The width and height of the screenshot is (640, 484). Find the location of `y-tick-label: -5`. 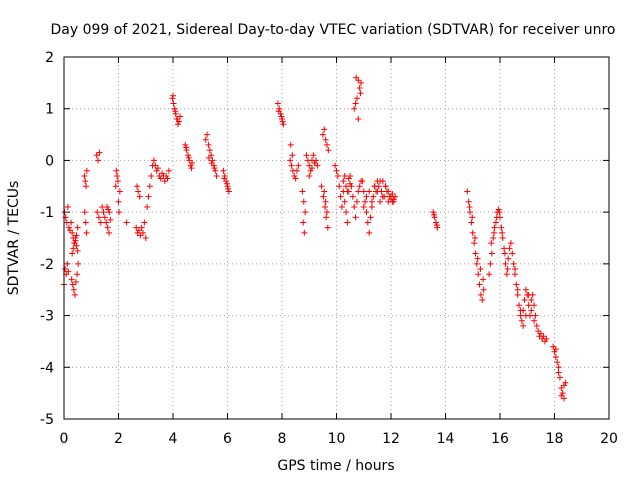

y-tick-label: -5 is located at coordinates (47, 420).